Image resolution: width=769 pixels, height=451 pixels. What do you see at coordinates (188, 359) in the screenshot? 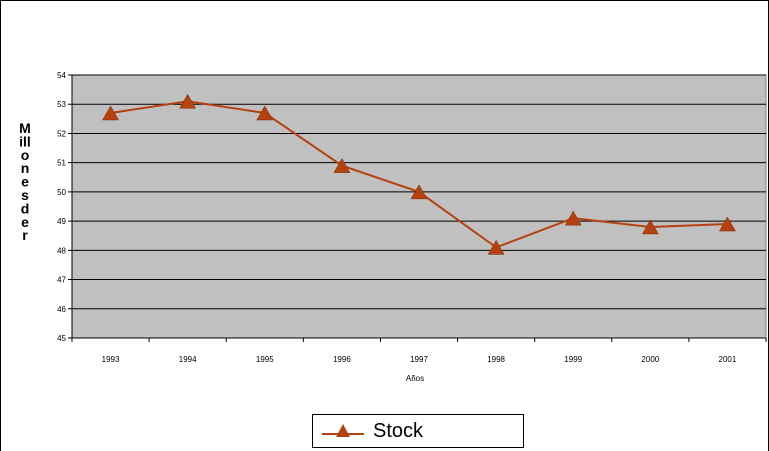
I see `x-tick-label: 1994` at bounding box center [188, 359].